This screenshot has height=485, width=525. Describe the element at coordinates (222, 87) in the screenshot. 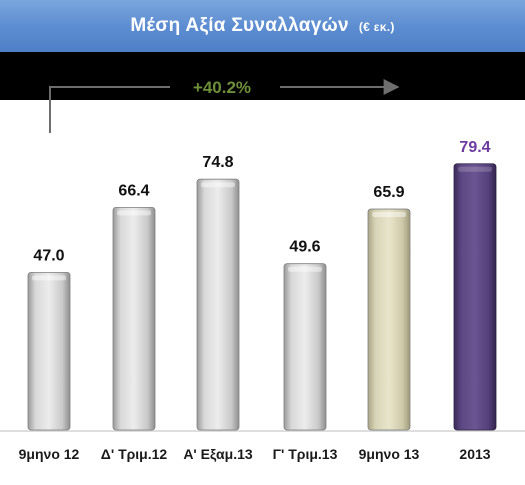

I see `growth-label: +40.2%` at that location.